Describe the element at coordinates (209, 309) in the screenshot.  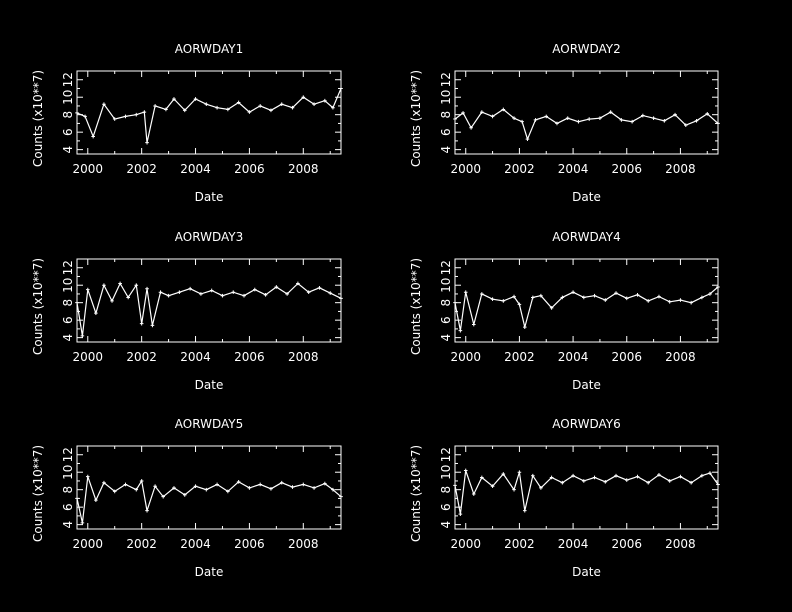
I see `series-line` at that location.